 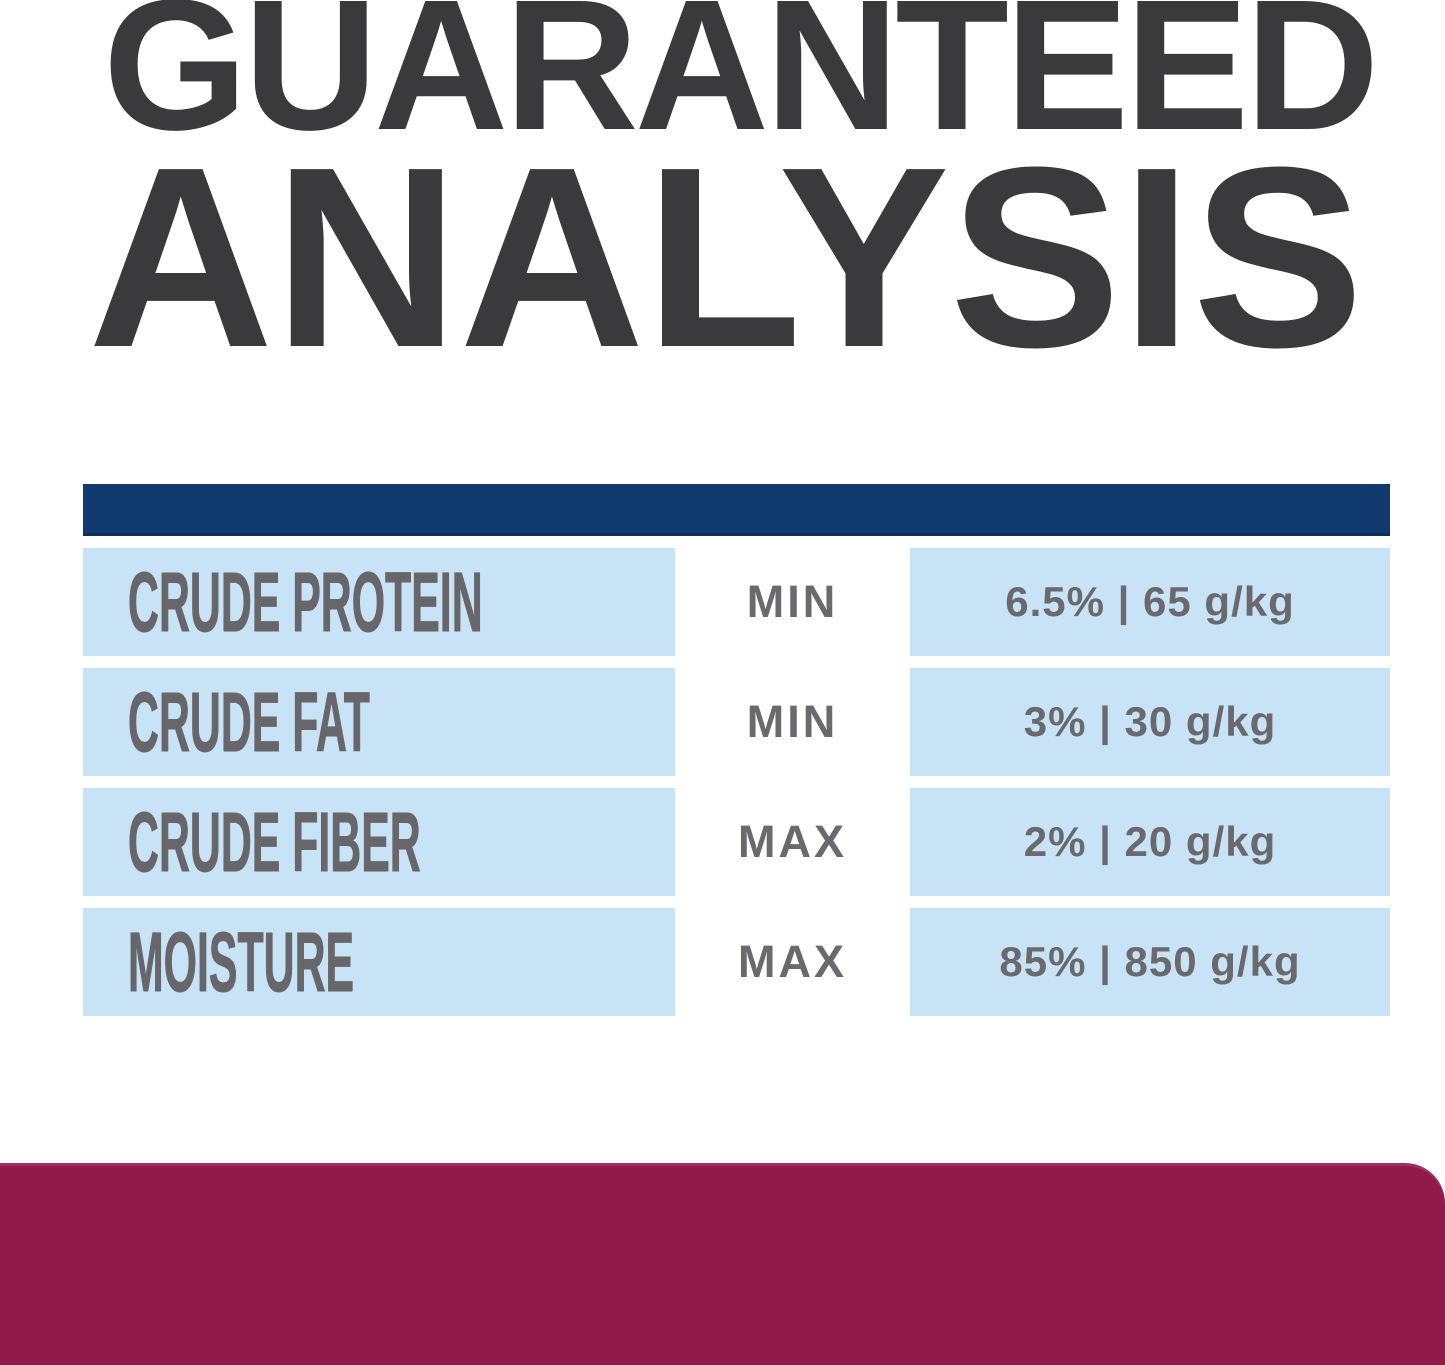 I want to click on analysis-row-crude-fiber: CRUDE FIBER MAX 2% | 20 g/kg, so click(x=736, y=842).